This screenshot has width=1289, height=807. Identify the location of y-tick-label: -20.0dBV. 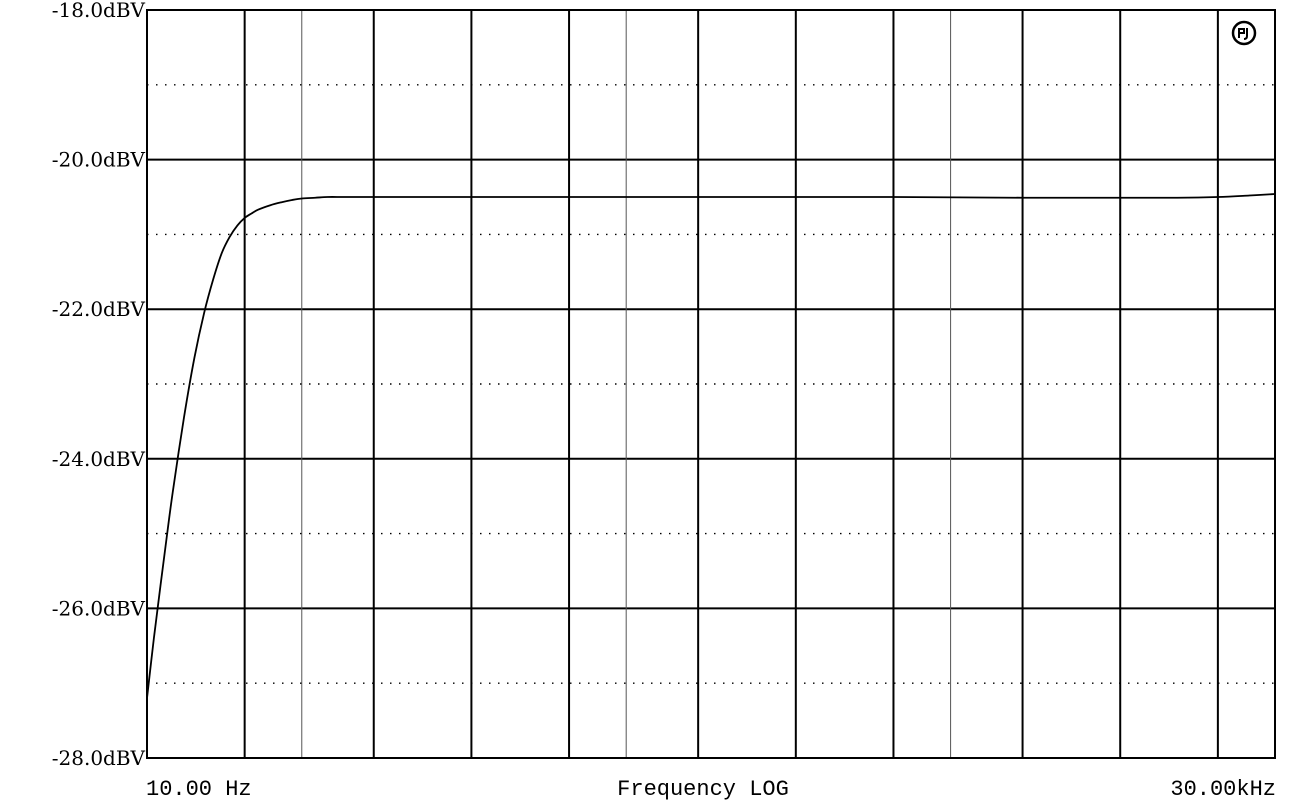
(99, 160).